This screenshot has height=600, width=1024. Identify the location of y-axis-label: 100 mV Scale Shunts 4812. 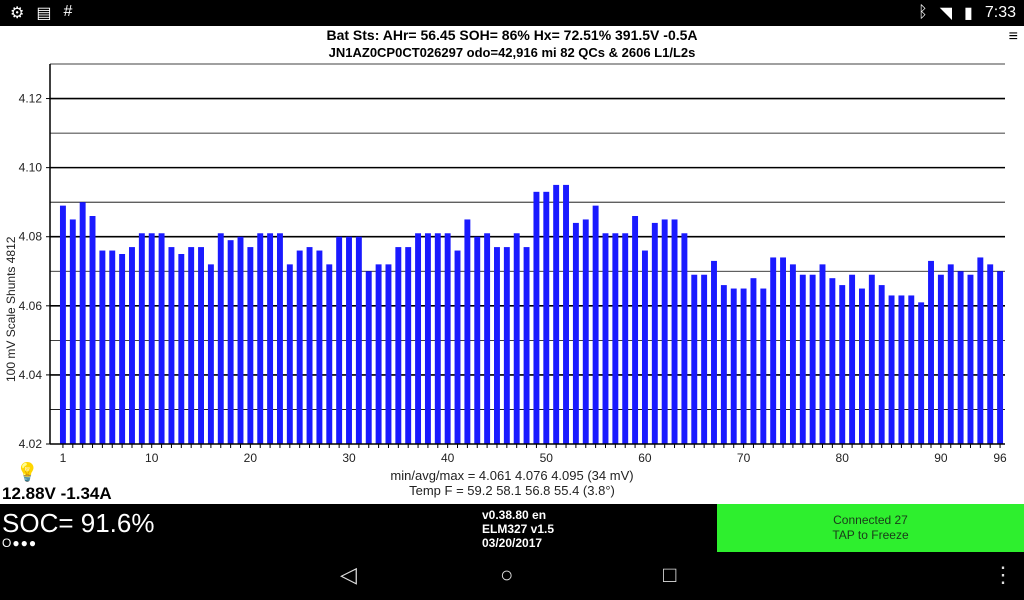
(11, 309).